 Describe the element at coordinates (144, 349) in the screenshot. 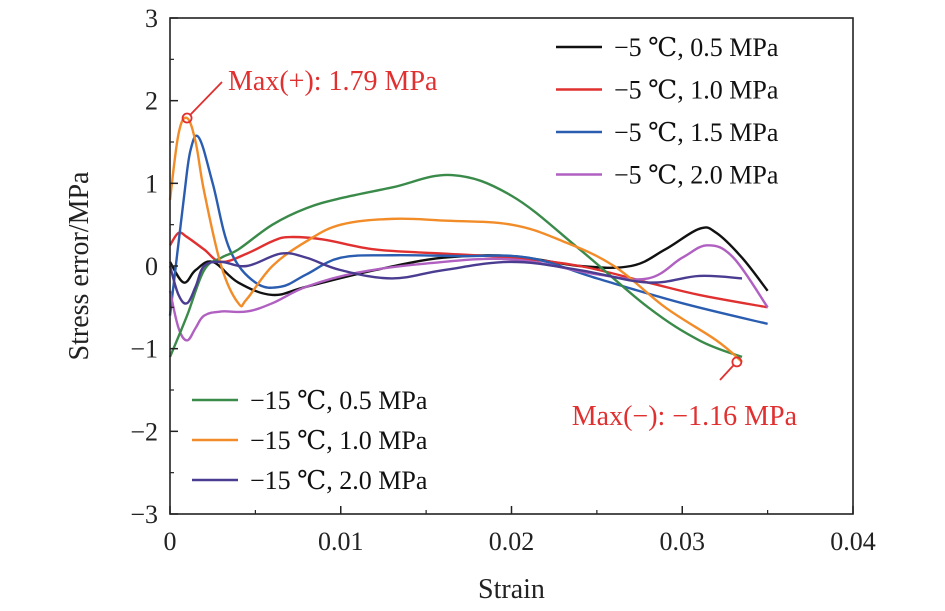

I see `y-tick-label-2: −1` at that location.